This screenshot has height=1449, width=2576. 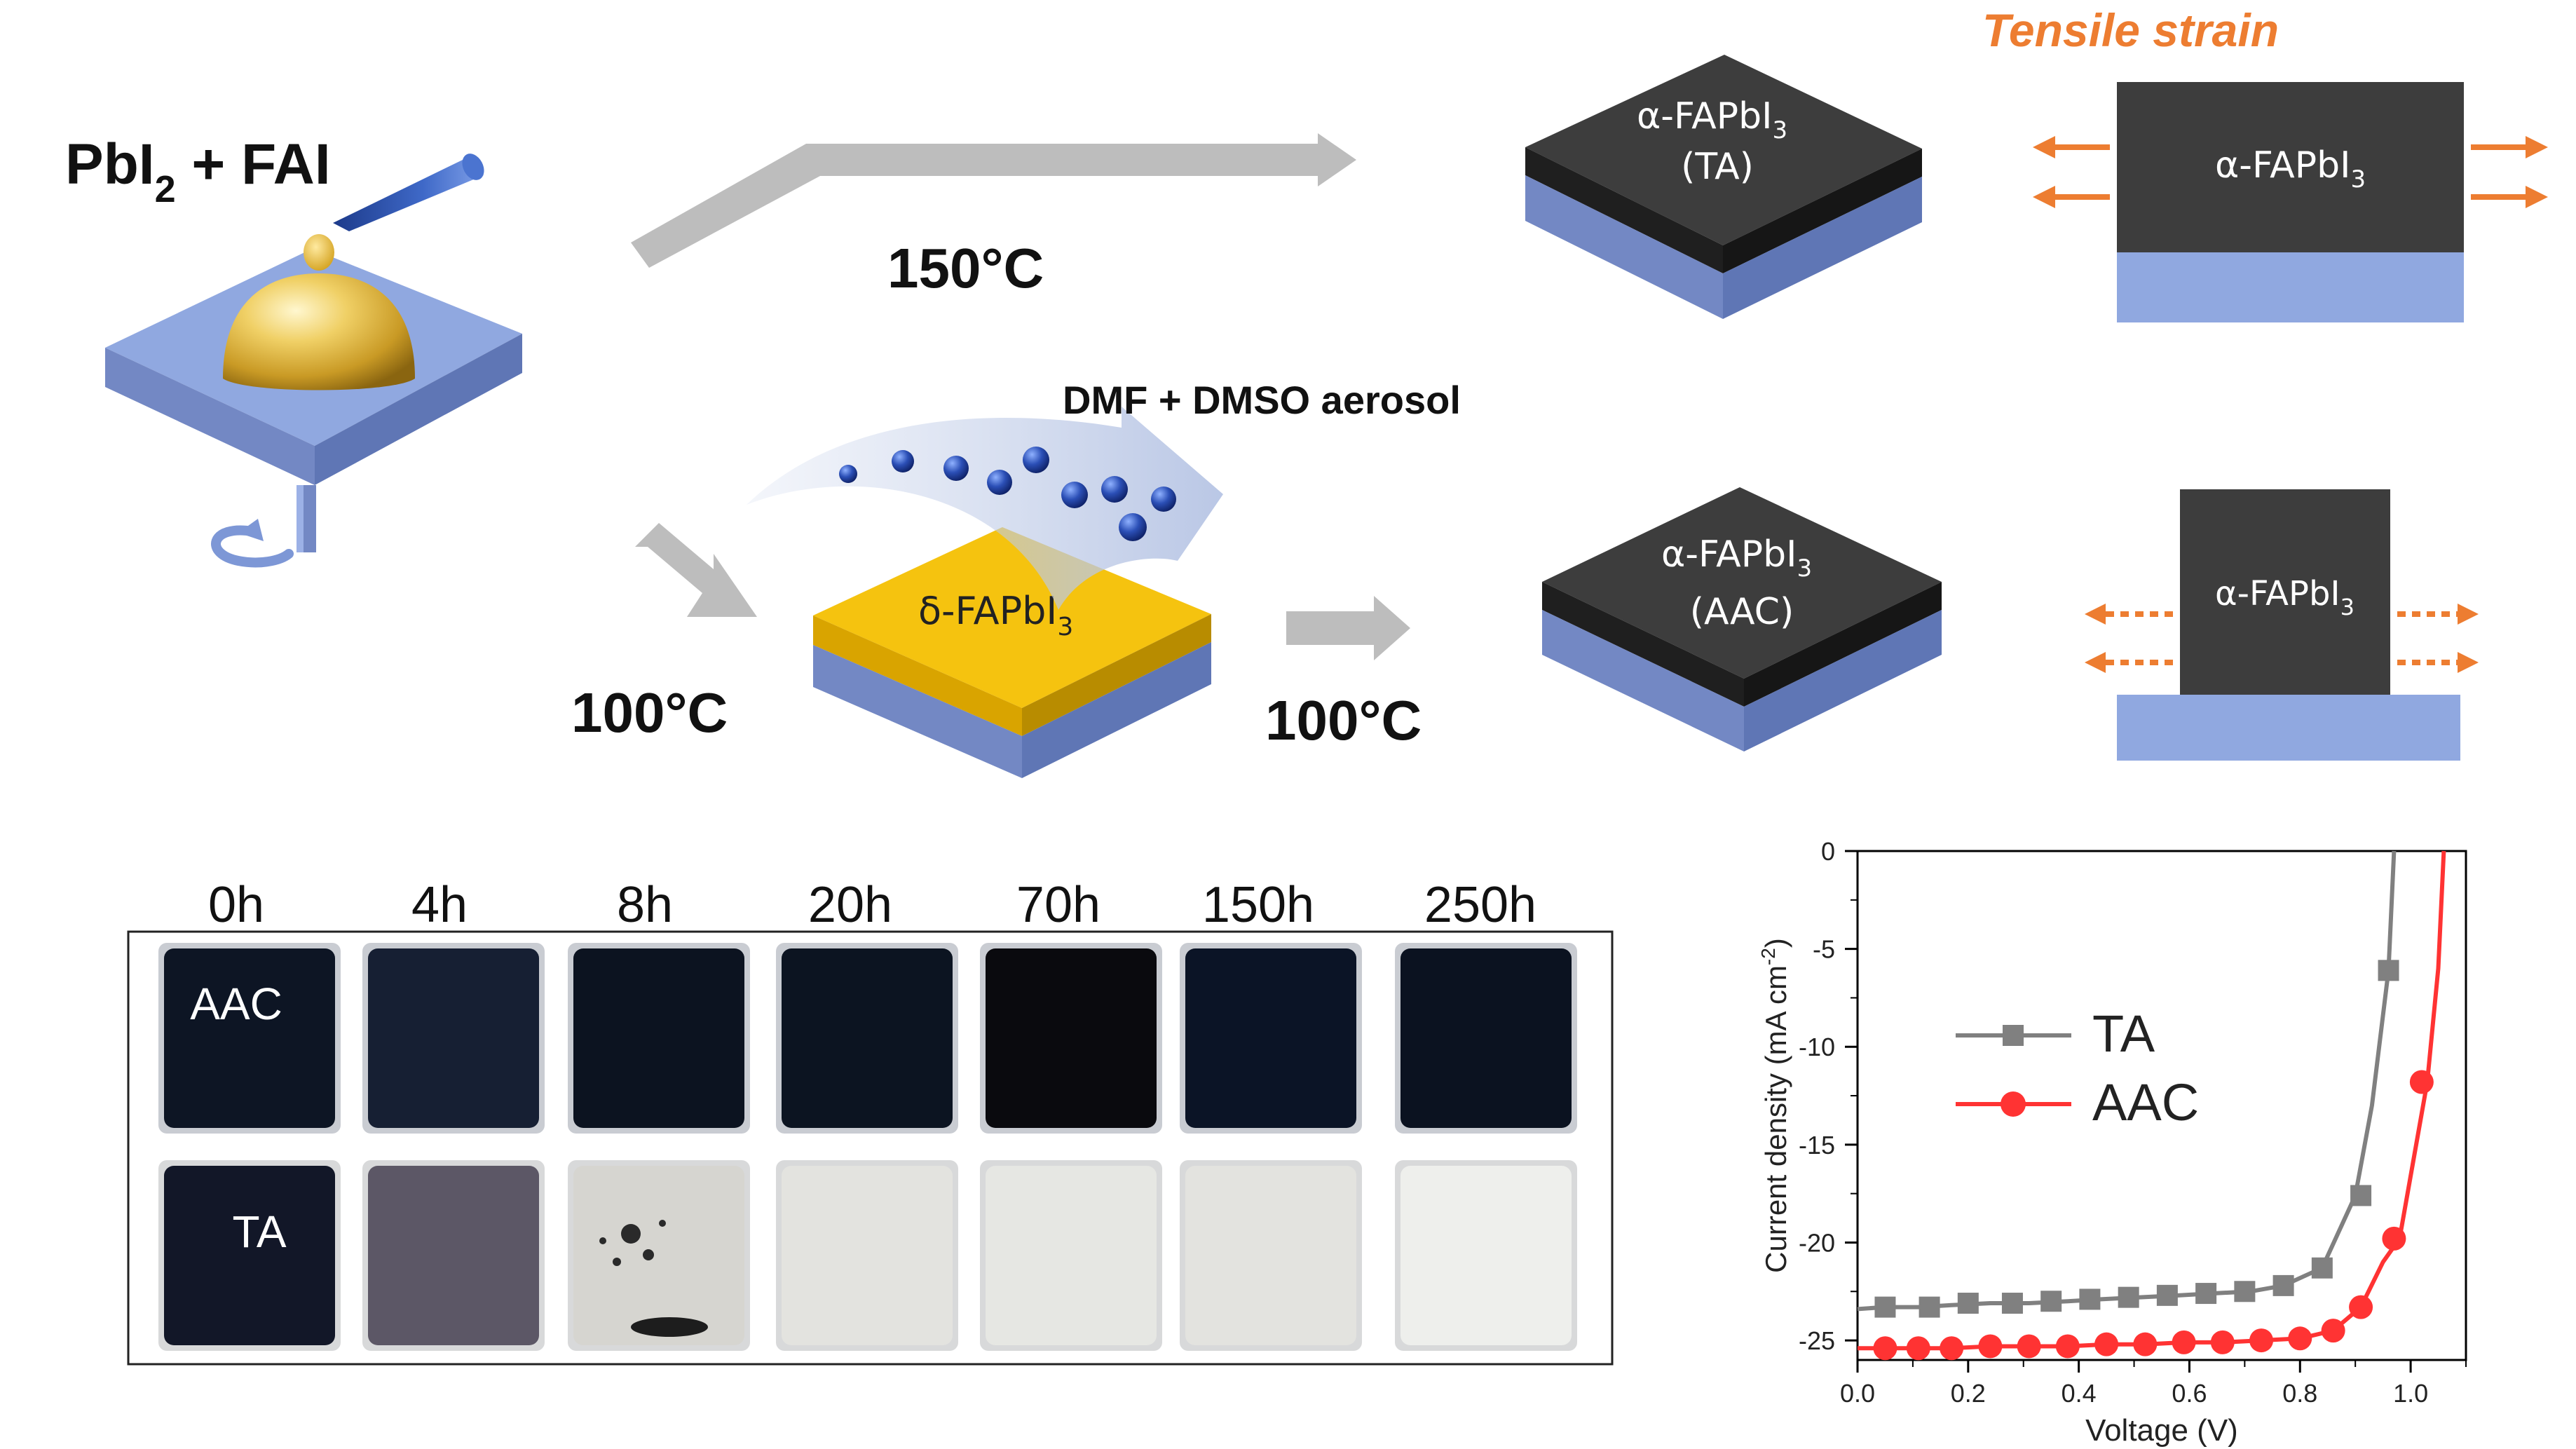 I want to click on time-label: 8h, so click(x=645, y=905).